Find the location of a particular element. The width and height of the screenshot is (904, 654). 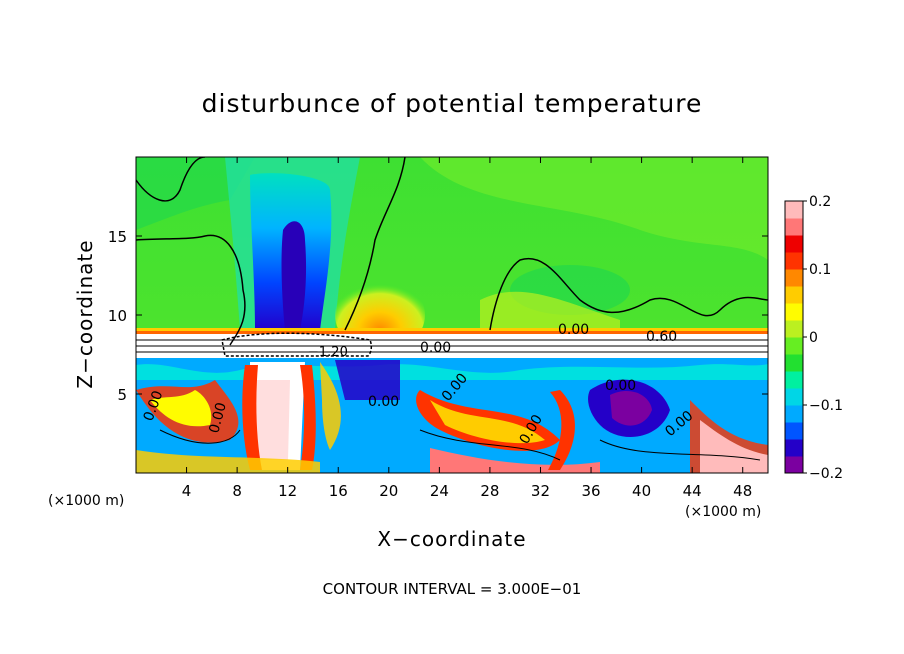

chart-title: disturbunce of potential temperature is located at coordinates (452, 103).